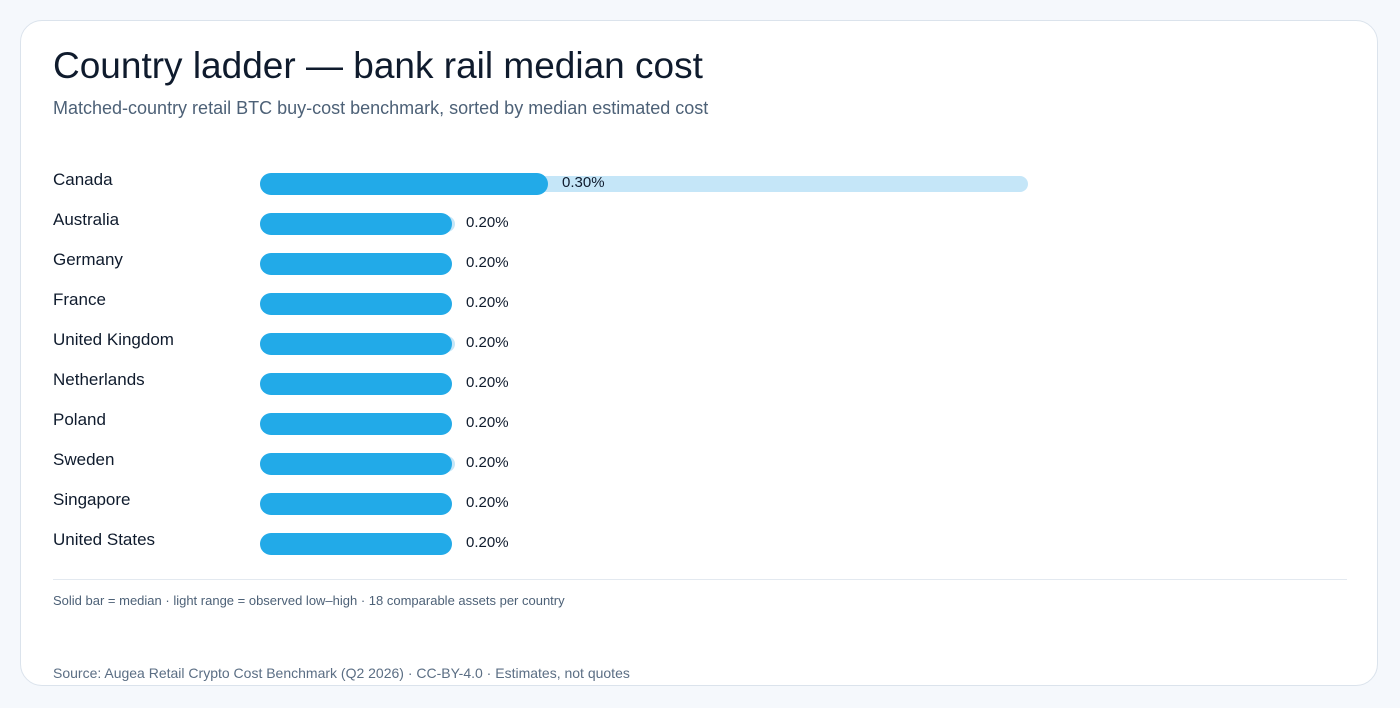 The width and height of the screenshot is (1400, 708). Describe the element at coordinates (79, 299) in the screenshot. I see `country-label: France` at that location.